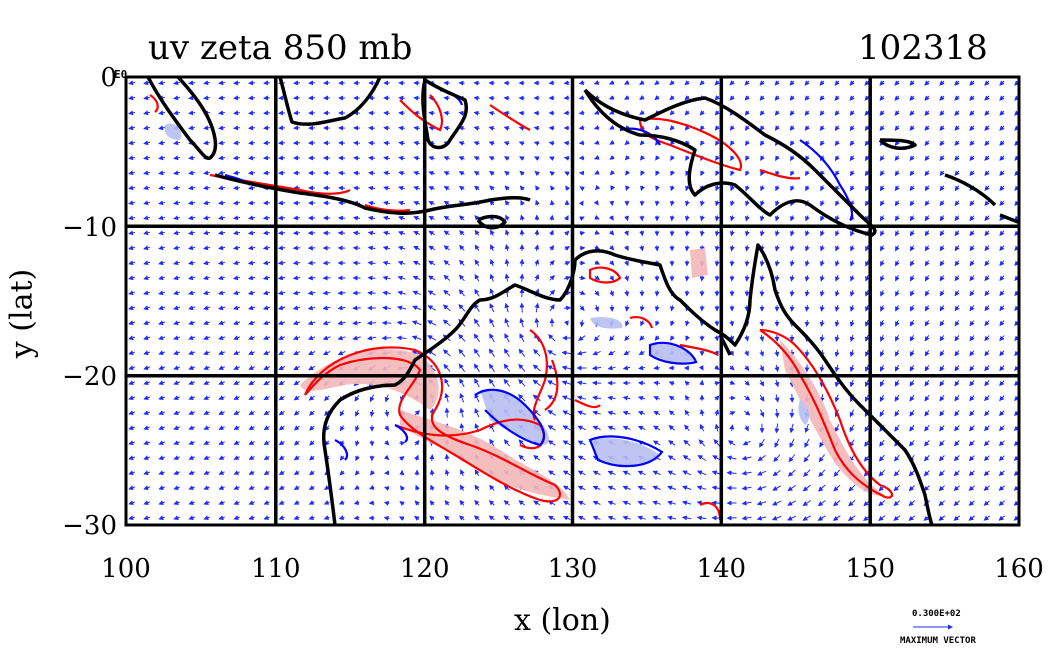 This screenshot has width=1058, height=653. I want to click on legend-max-vector-label: MAXIMUM VECTOR, so click(938, 641).